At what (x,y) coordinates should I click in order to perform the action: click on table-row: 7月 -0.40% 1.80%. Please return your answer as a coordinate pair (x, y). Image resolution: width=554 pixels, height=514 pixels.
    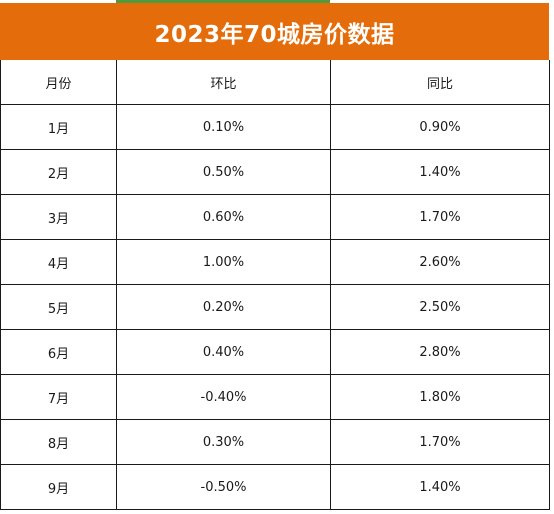
    Looking at the image, I should click on (275, 397).